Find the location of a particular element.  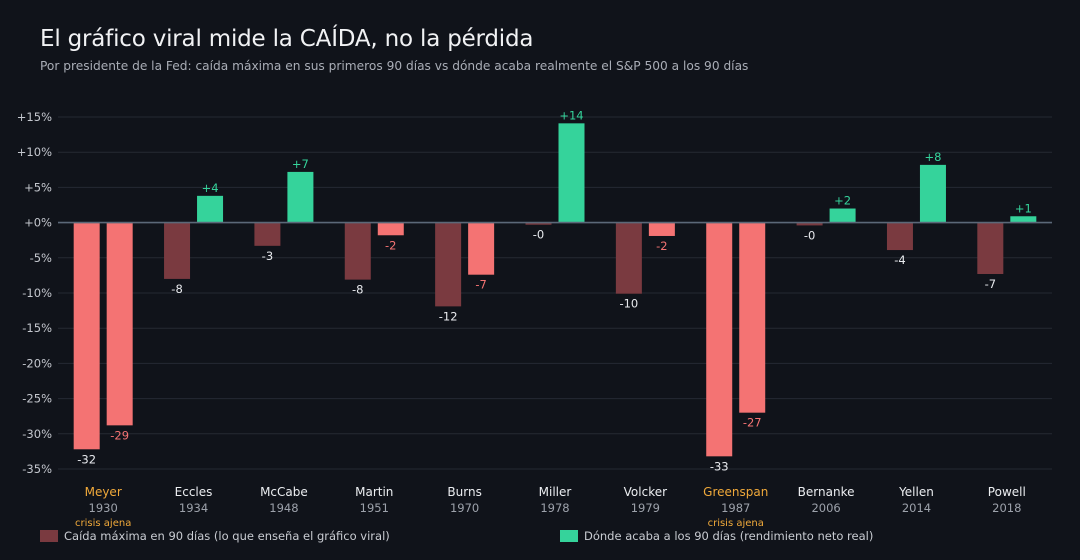

category-name: Miller is located at coordinates (555, 492).